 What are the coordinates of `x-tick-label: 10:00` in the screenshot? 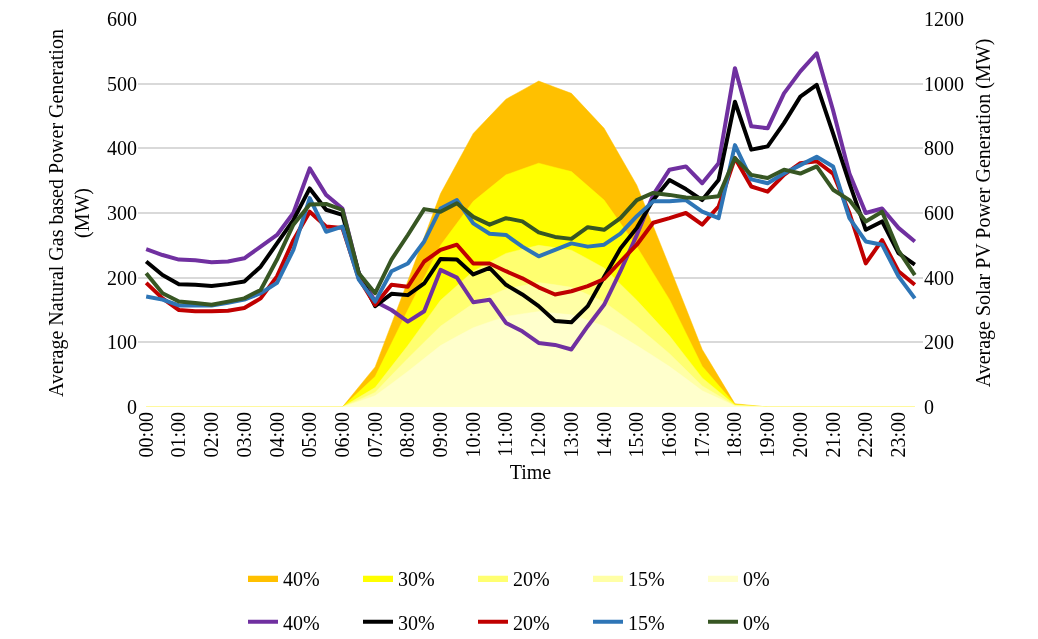 It's located at (472, 435).